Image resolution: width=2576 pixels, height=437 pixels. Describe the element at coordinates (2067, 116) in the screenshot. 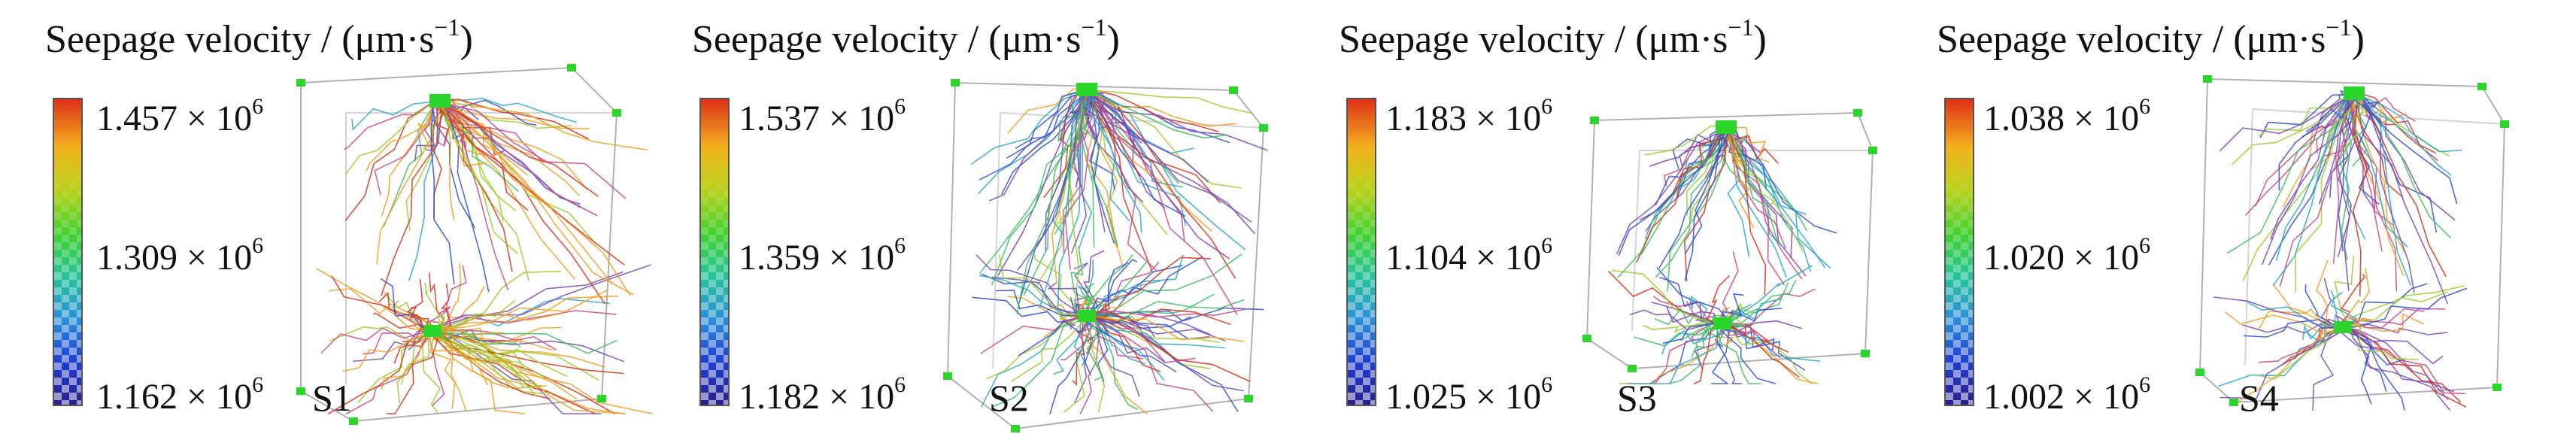

I see `colorbar-tick-max: 1.038 × 10⁶` at that location.